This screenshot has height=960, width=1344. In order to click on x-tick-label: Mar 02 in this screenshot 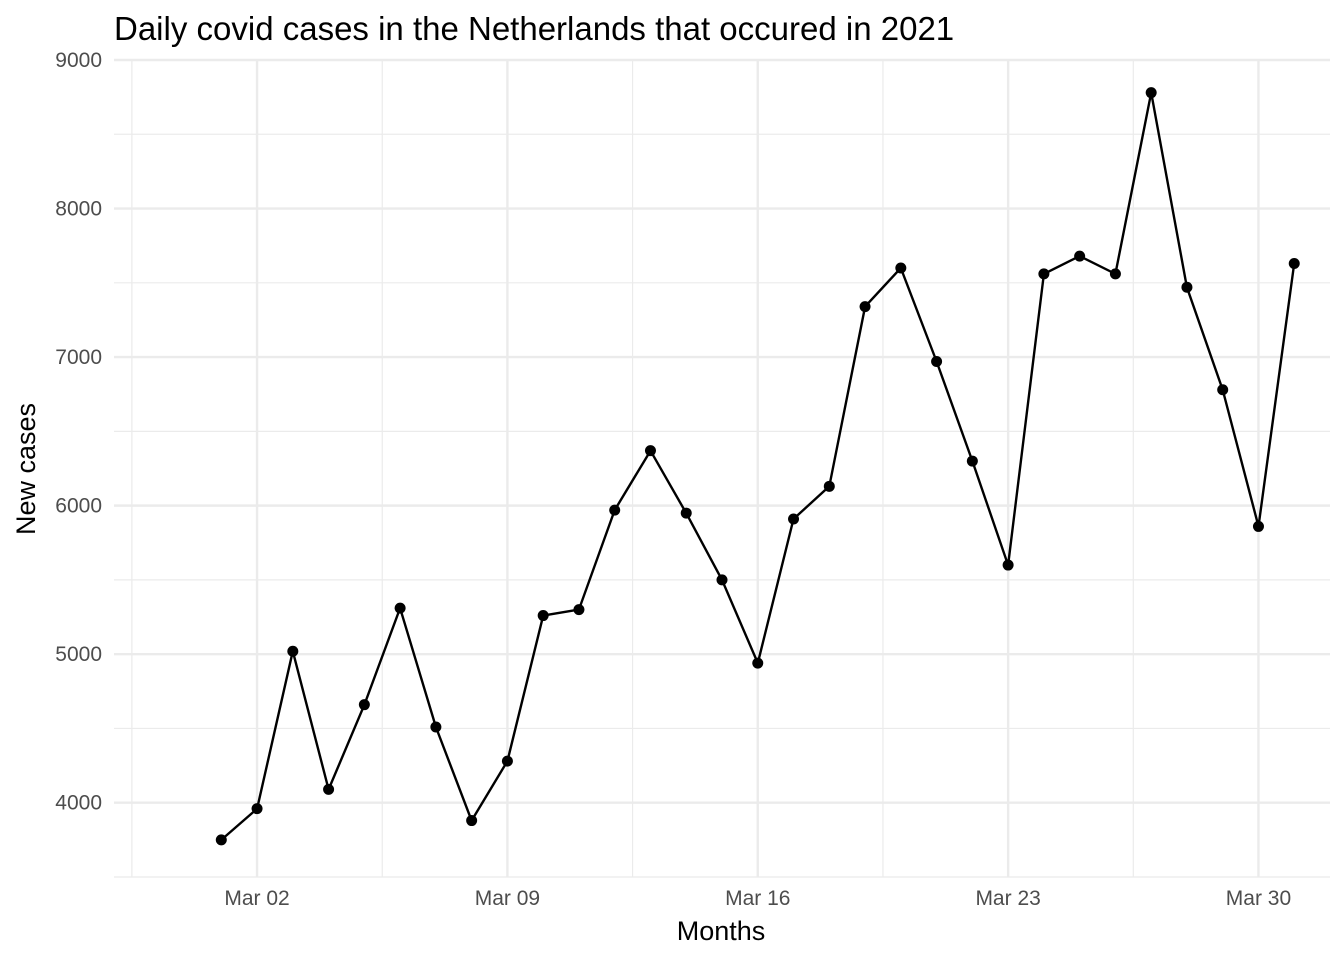, I will do `click(256, 898)`.